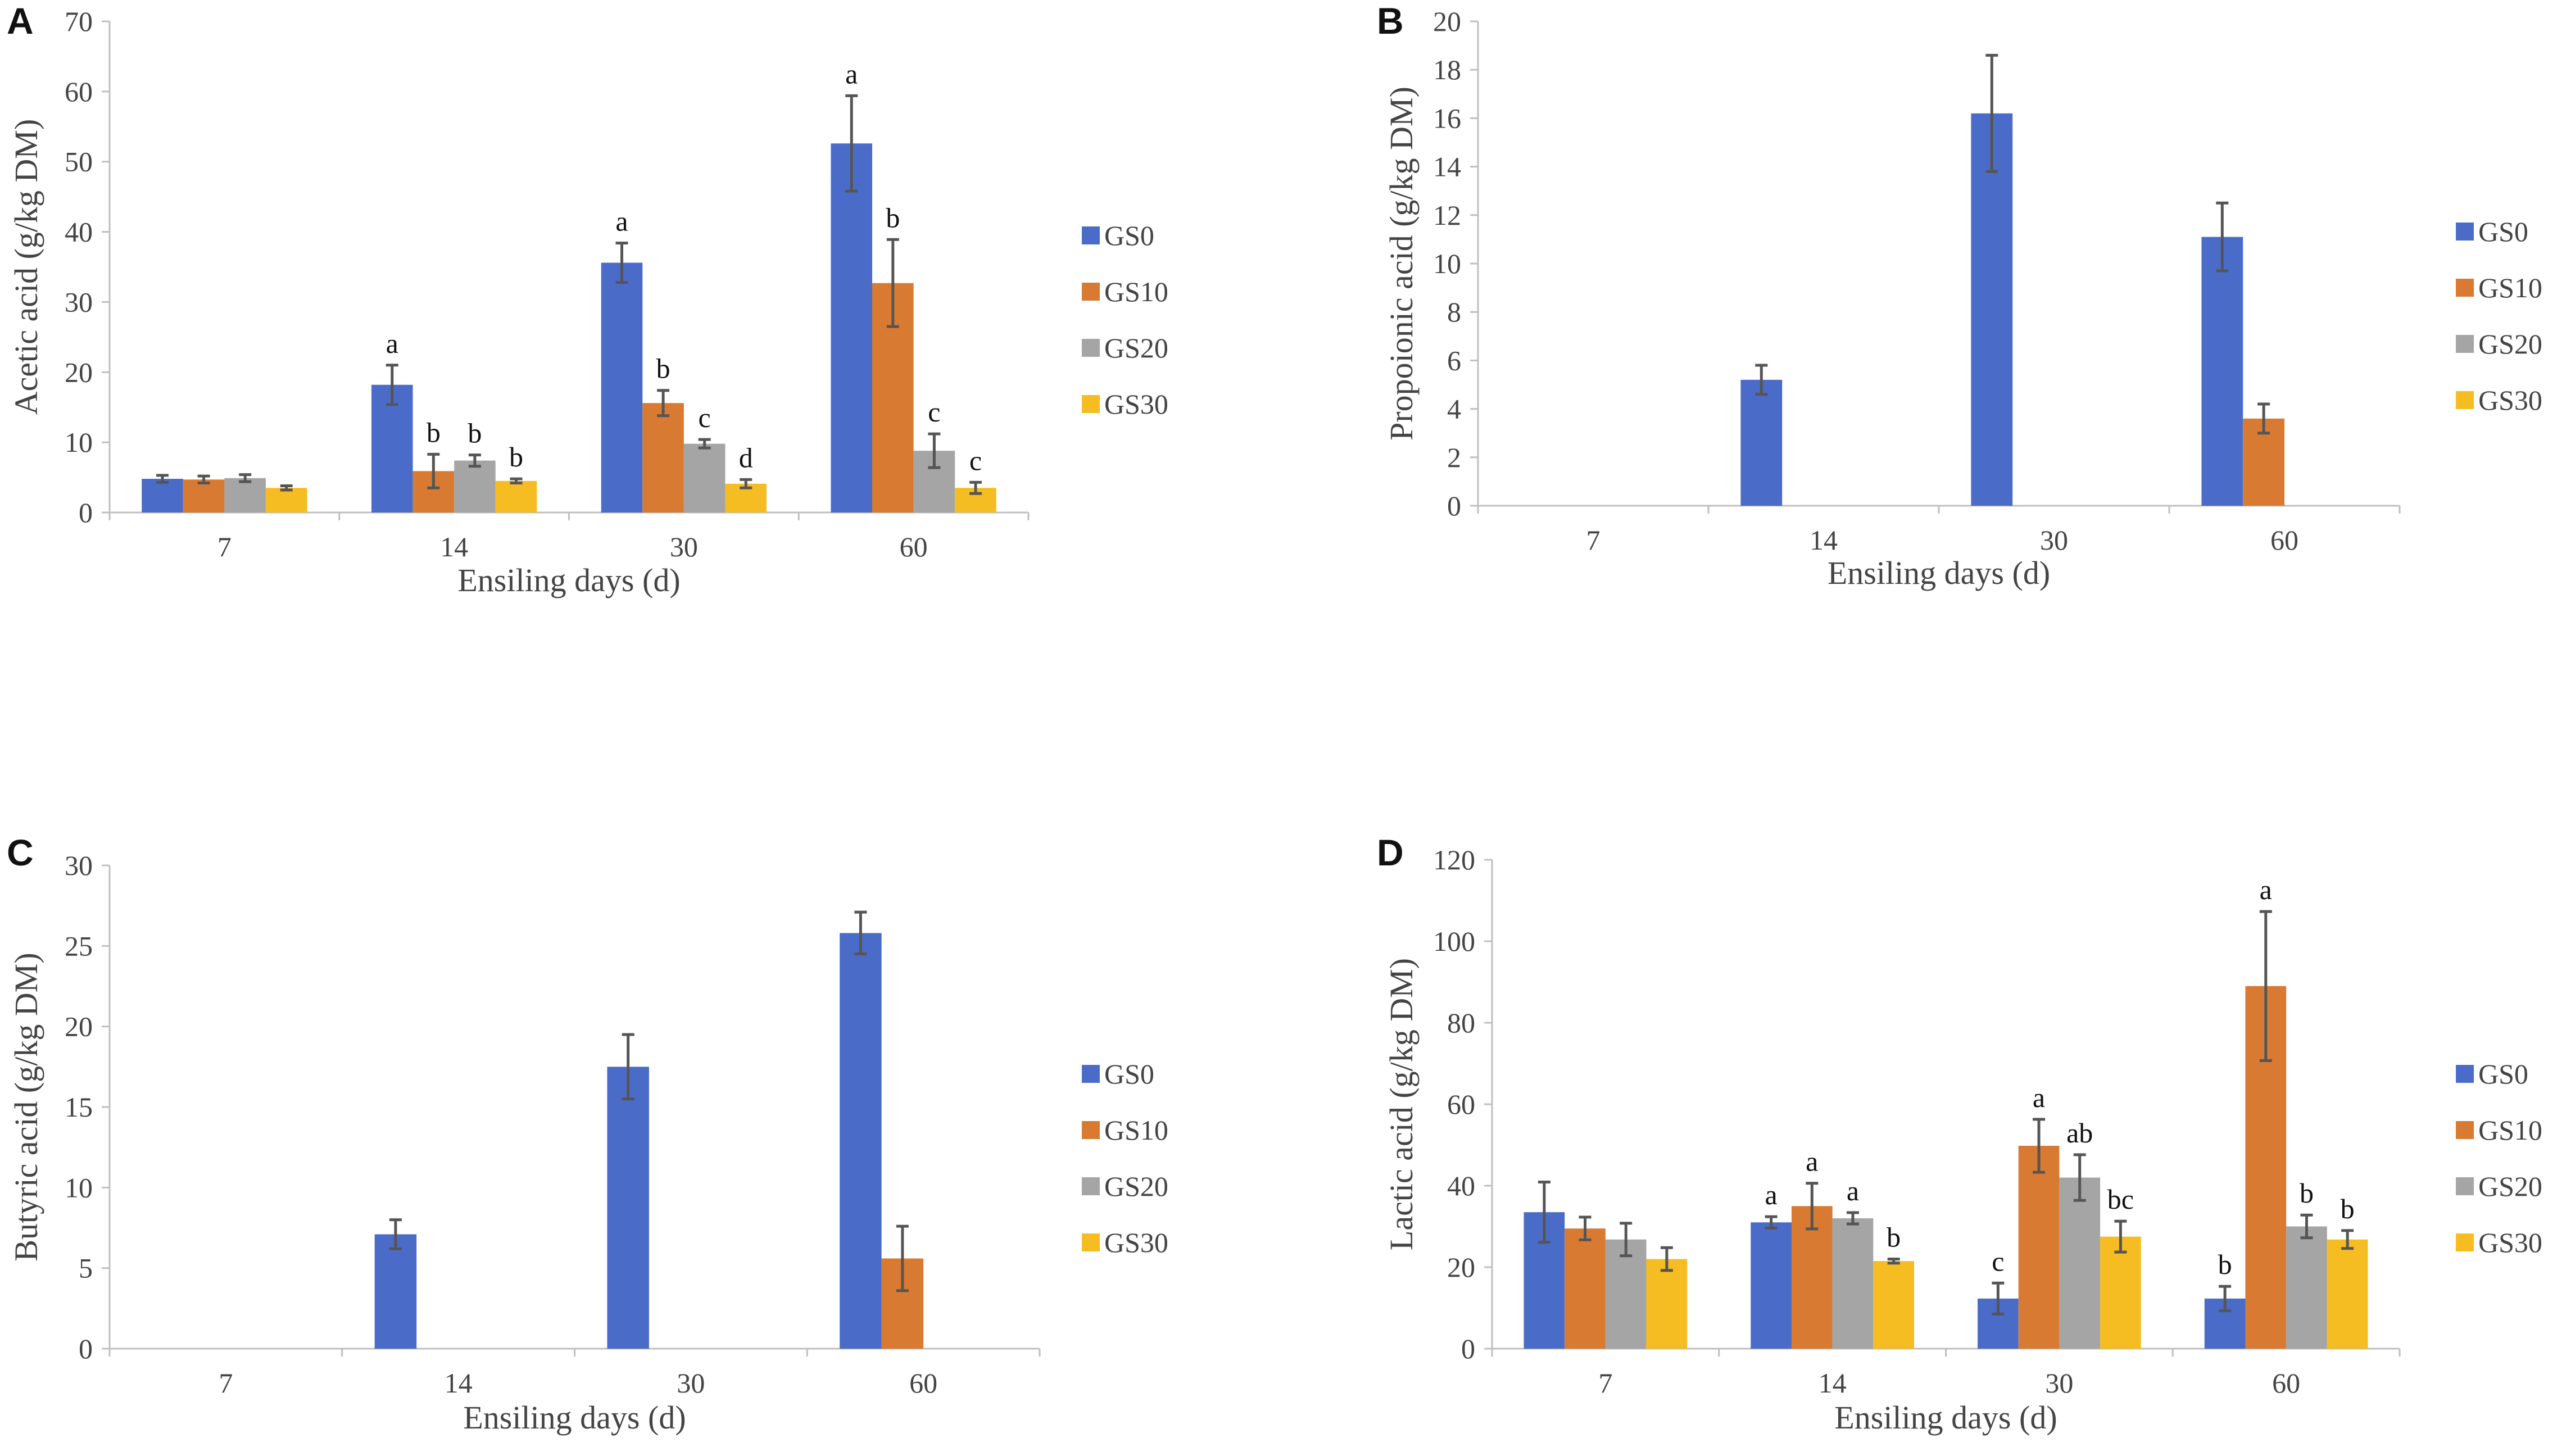 The image size is (2557, 1456). Describe the element at coordinates (2059, 1383) in the screenshot. I see `x-tick-label: 30` at that location.